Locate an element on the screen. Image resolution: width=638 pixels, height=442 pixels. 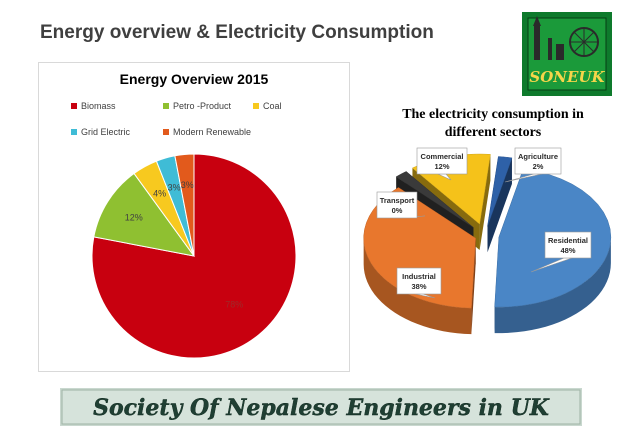
banner-text: Society Of Nepalese Engineers in UK is located at coordinates (321, 408).